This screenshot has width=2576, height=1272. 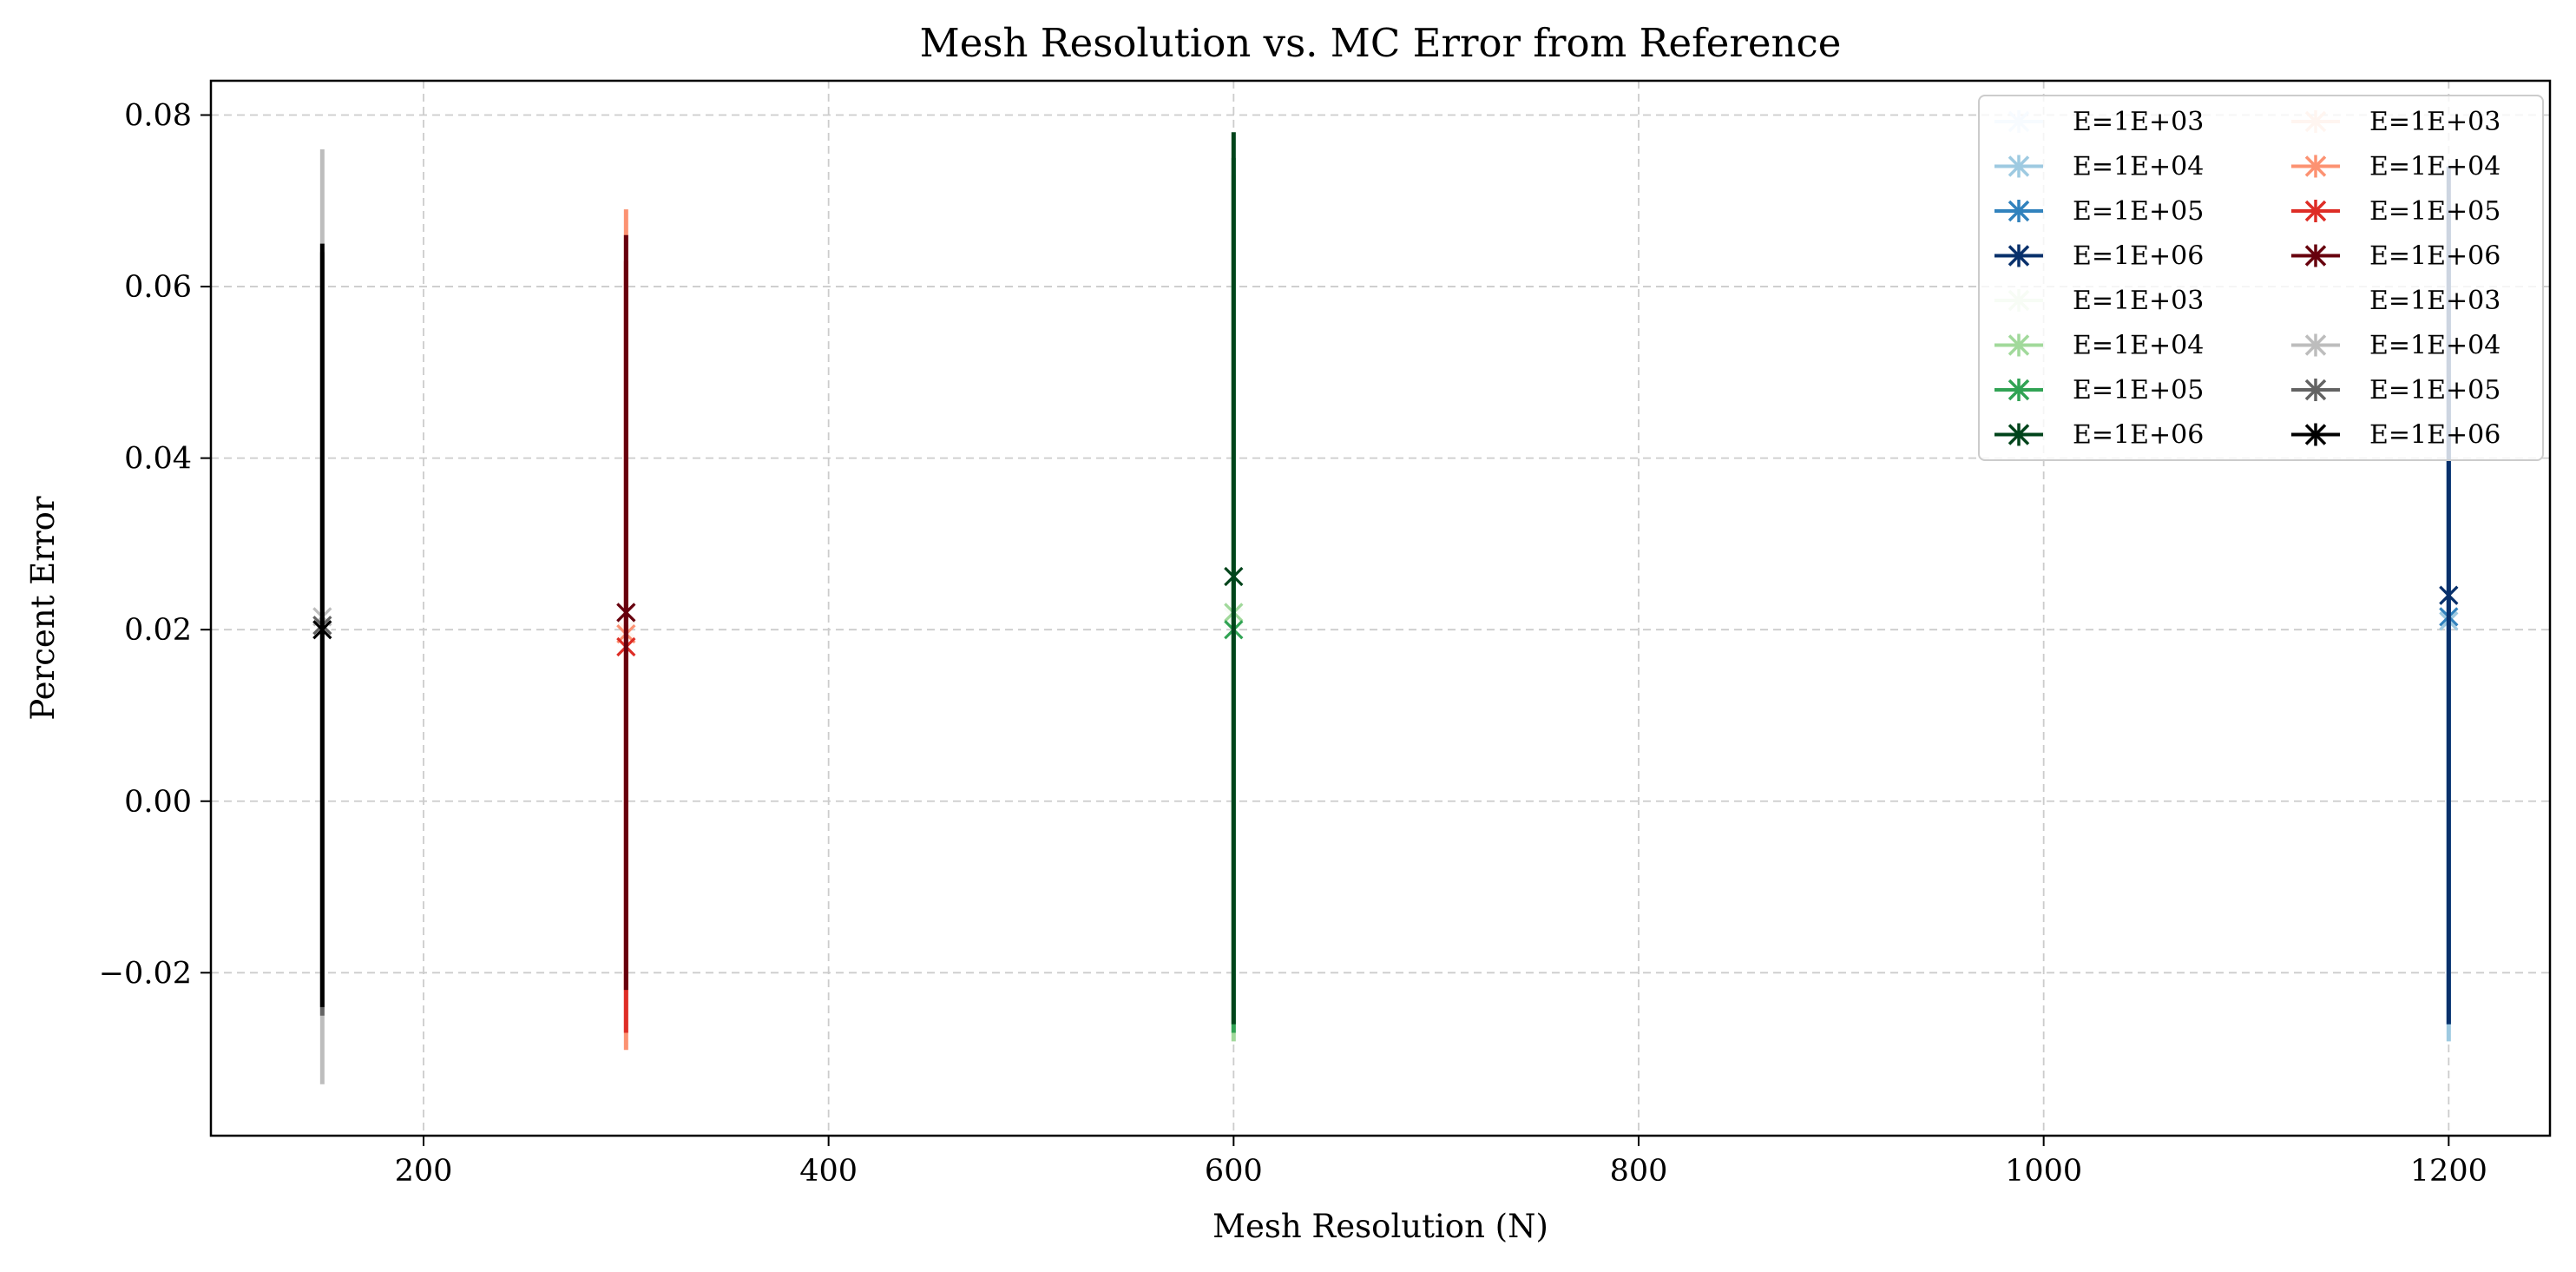 I want to click on x-tick-label: 800, so click(x=1639, y=1171).